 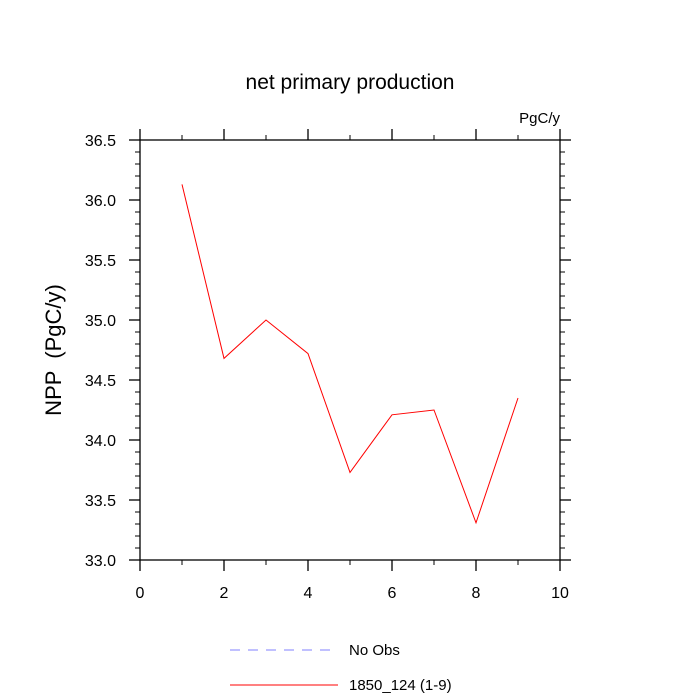 What do you see at coordinates (341, 668) in the screenshot?
I see `legend: No Obs 1850_124 (1-9)` at bounding box center [341, 668].